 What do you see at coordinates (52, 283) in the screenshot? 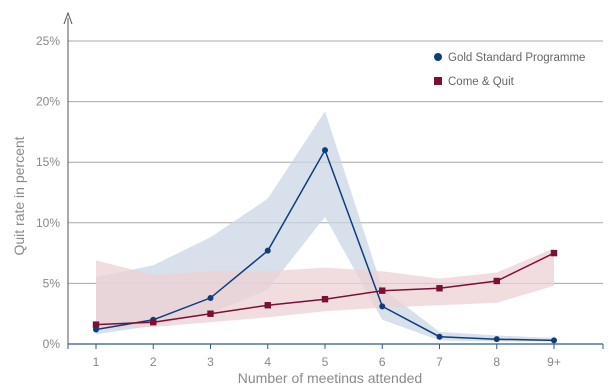
I see `y-tick-label: 5%` at bounding box center [52, 283].